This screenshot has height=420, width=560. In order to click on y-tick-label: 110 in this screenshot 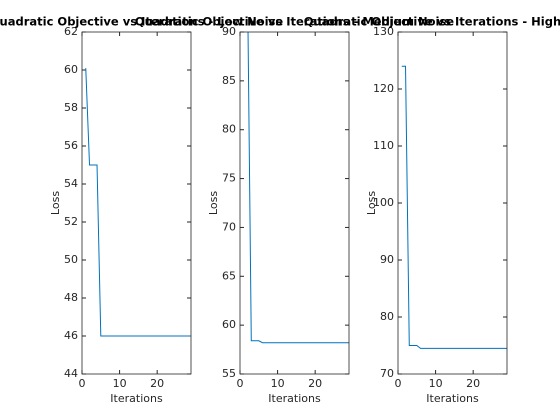, I will do `click(383, 145)`.